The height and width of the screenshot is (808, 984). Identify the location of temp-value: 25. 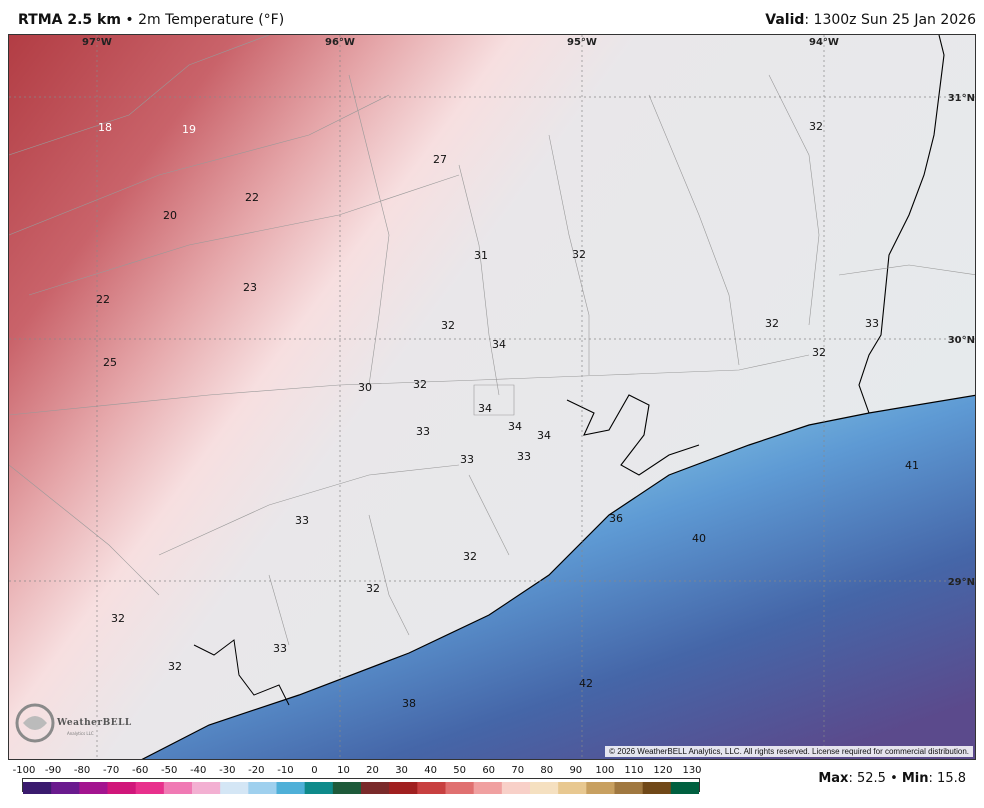
(110, 362).